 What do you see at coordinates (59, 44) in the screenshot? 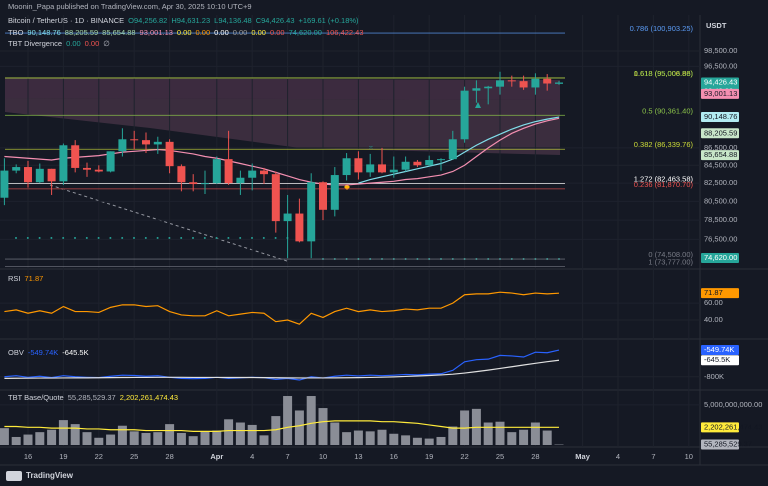
I see `legend-divergence: TBT Divergence 0.00 0.00 ∅` at bounding box center [59, 44].